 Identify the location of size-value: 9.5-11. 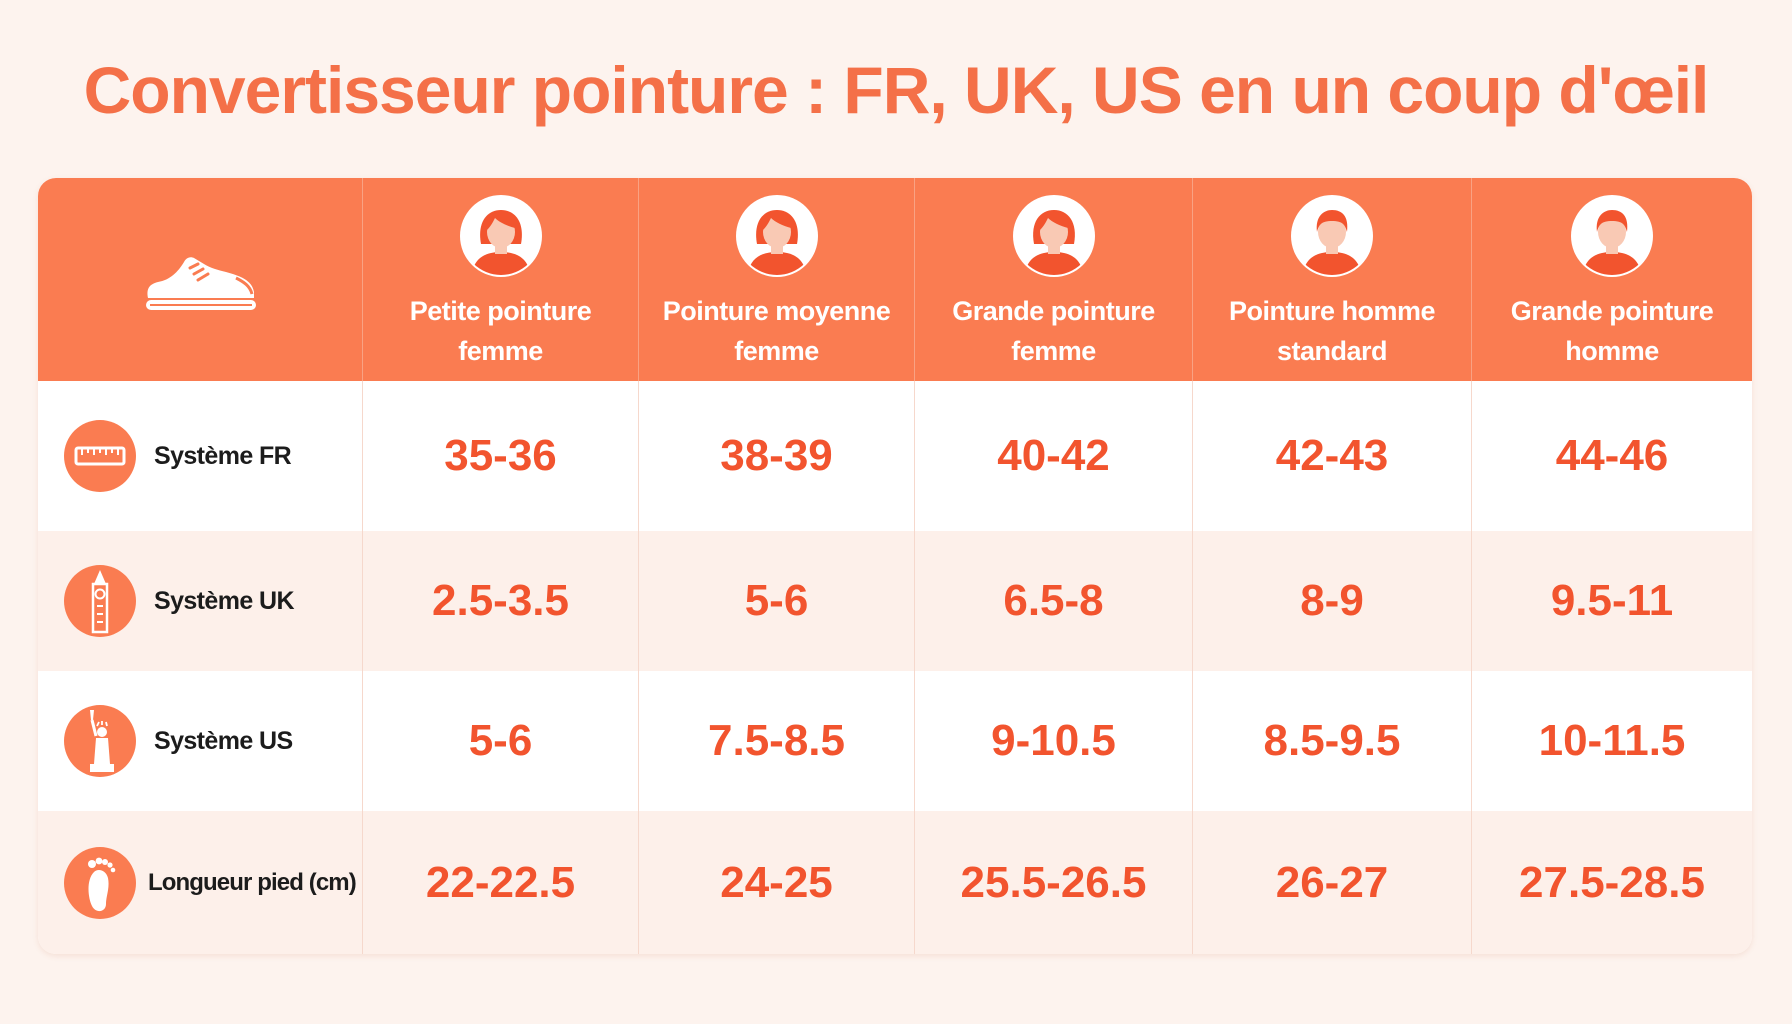
(1612, 600).